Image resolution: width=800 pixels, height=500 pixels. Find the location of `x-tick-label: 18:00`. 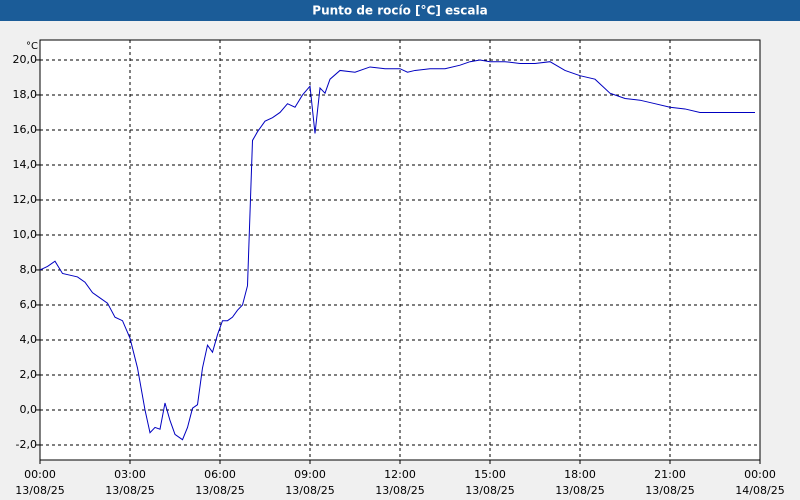

x-tick-label: 18:00 is located at coordinates (580, 474).